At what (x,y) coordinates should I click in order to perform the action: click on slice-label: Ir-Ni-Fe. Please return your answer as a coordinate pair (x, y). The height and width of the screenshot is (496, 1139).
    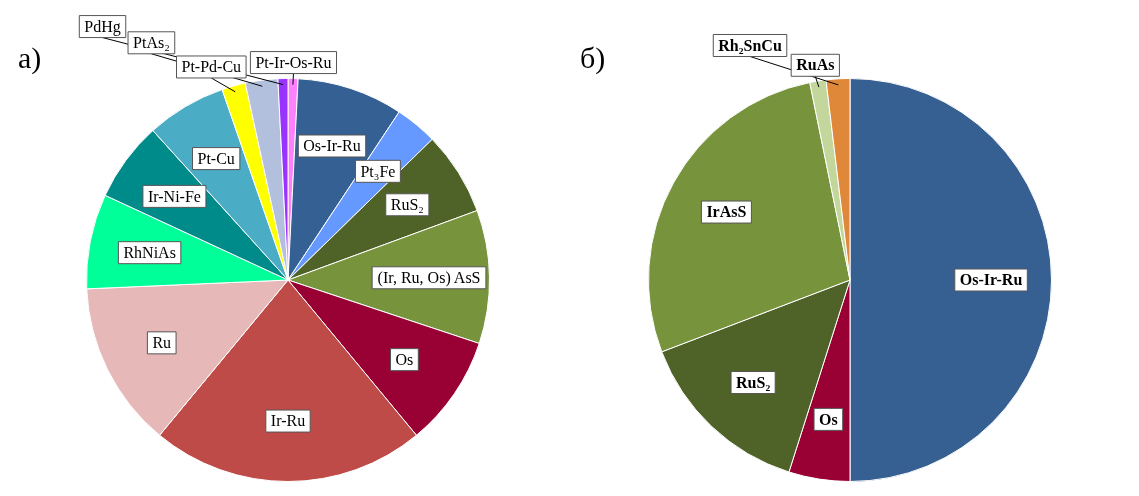
    Looking at the image, I should click on (174, 196).